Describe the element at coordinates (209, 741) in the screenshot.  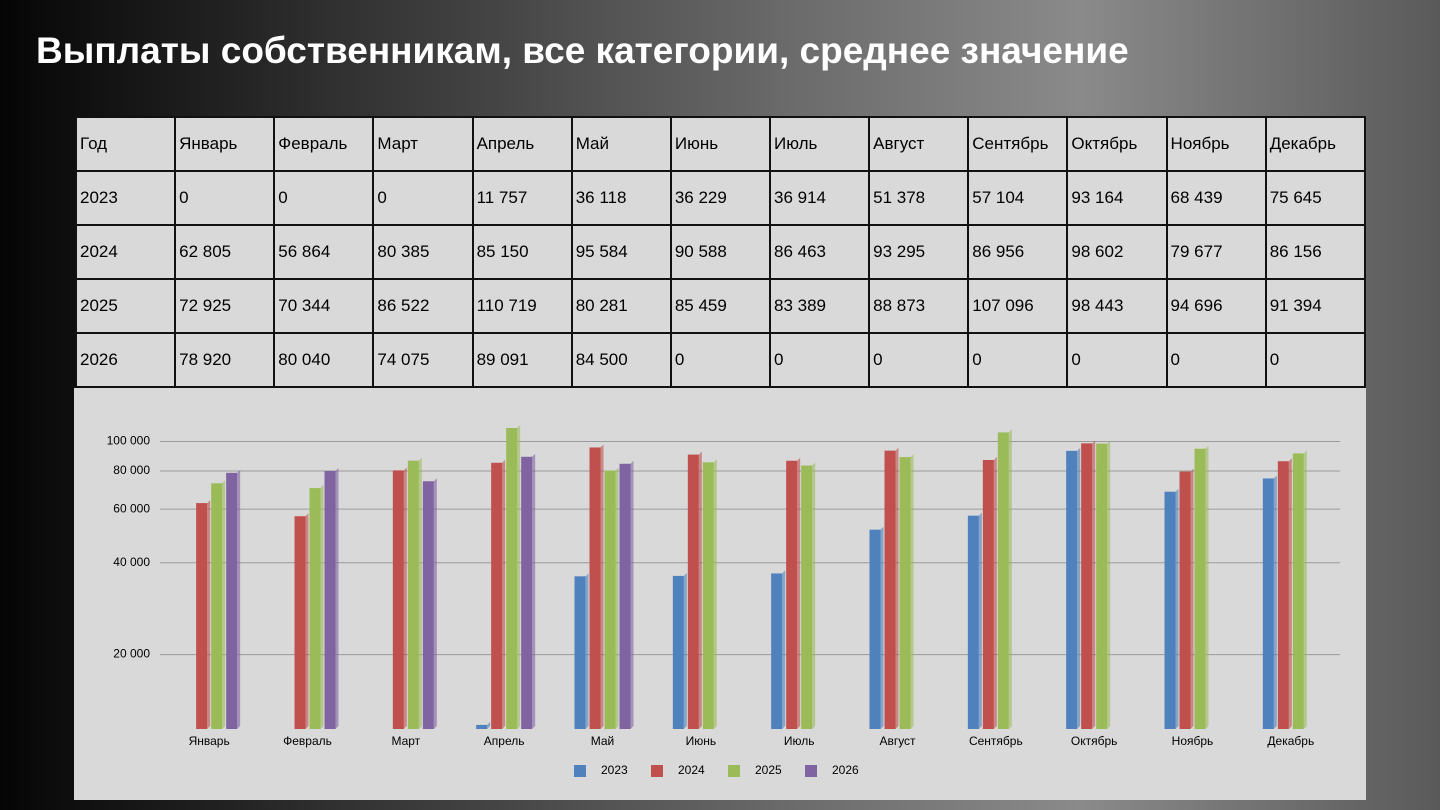
I see `x-tick-label: Январь` at that location.